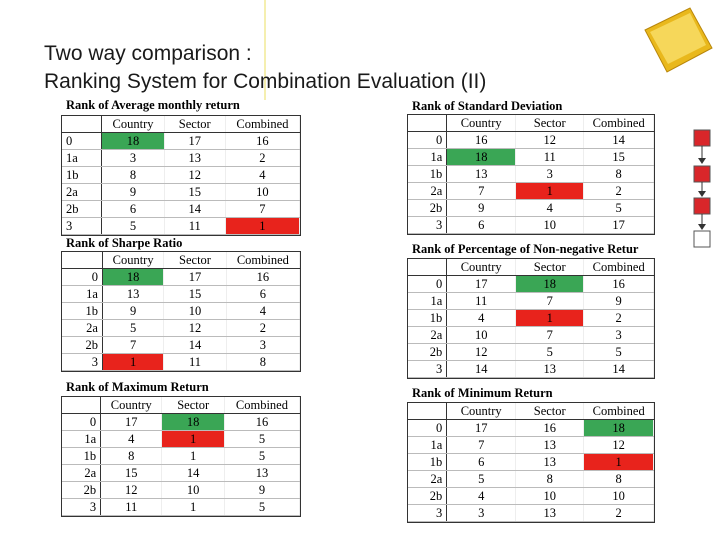  What do you see at coordinates (618, 191) in the screenshot?
I see `rank-cell: 2` at bounding box center [618, 191].